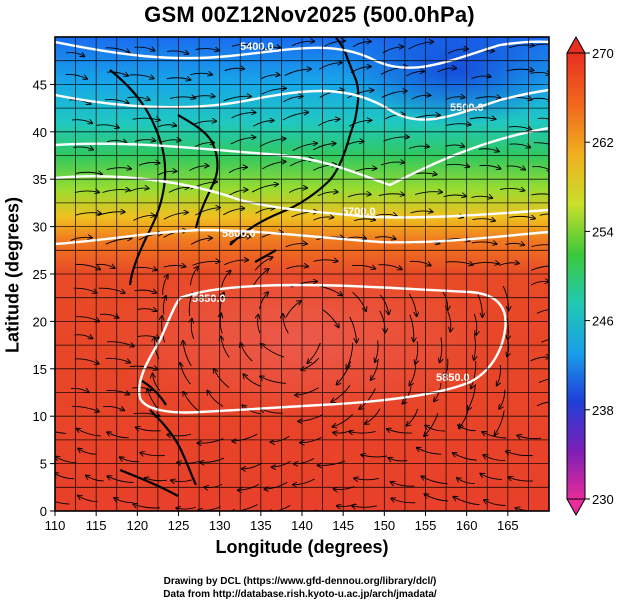  Describe the element at coordinates (447, 81) in the screenshot. I see `cold-trough` at that location.